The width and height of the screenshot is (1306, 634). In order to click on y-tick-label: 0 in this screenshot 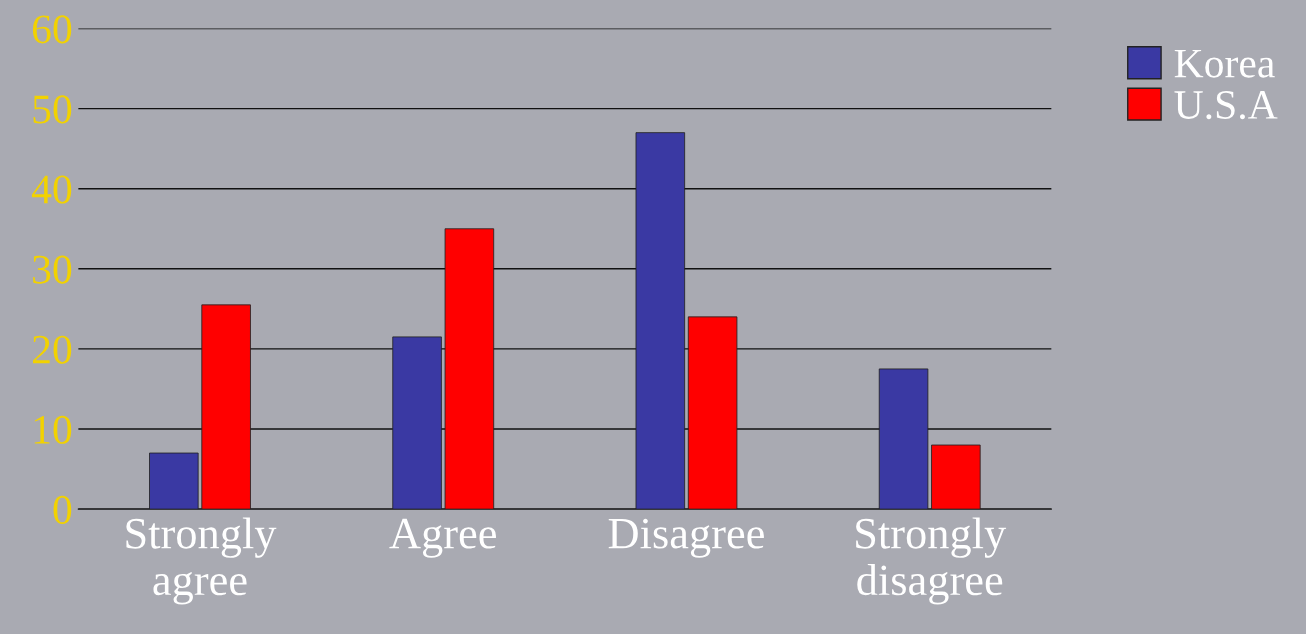, I will do `click(62, 509)`.